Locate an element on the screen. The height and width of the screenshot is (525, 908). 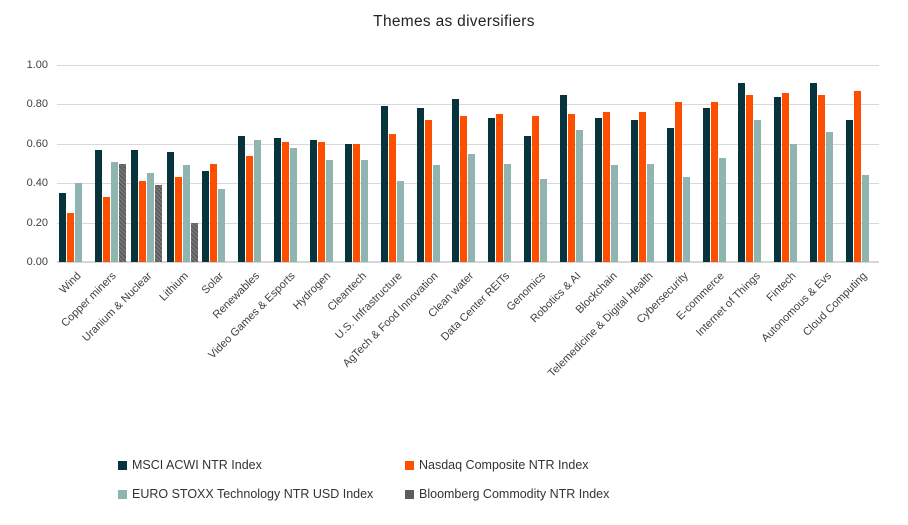
legend-item: EURO STOXX Technology NTR USD Index is located at coordinates (261, 494).